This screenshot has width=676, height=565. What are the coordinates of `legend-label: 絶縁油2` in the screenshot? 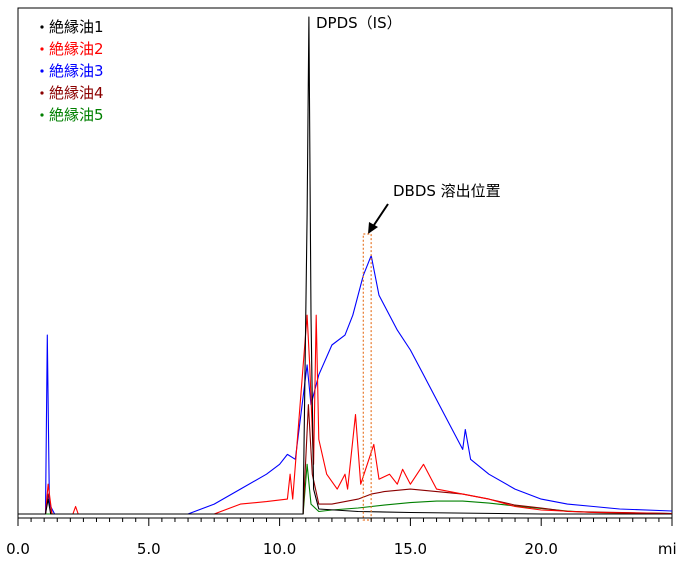 It's located at (76, 49).